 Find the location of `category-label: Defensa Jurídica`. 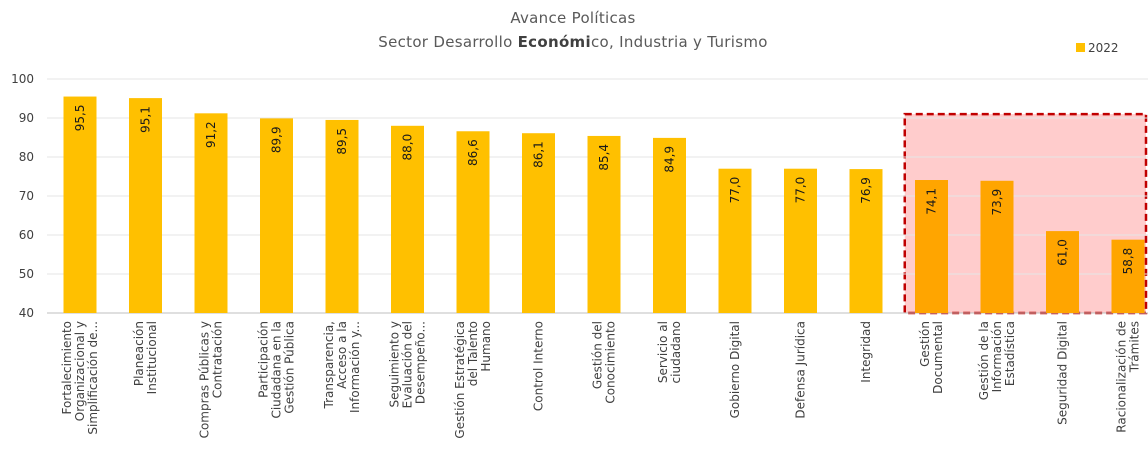

category-label: Defensa Jurídica is located at coordinates (801, 370).